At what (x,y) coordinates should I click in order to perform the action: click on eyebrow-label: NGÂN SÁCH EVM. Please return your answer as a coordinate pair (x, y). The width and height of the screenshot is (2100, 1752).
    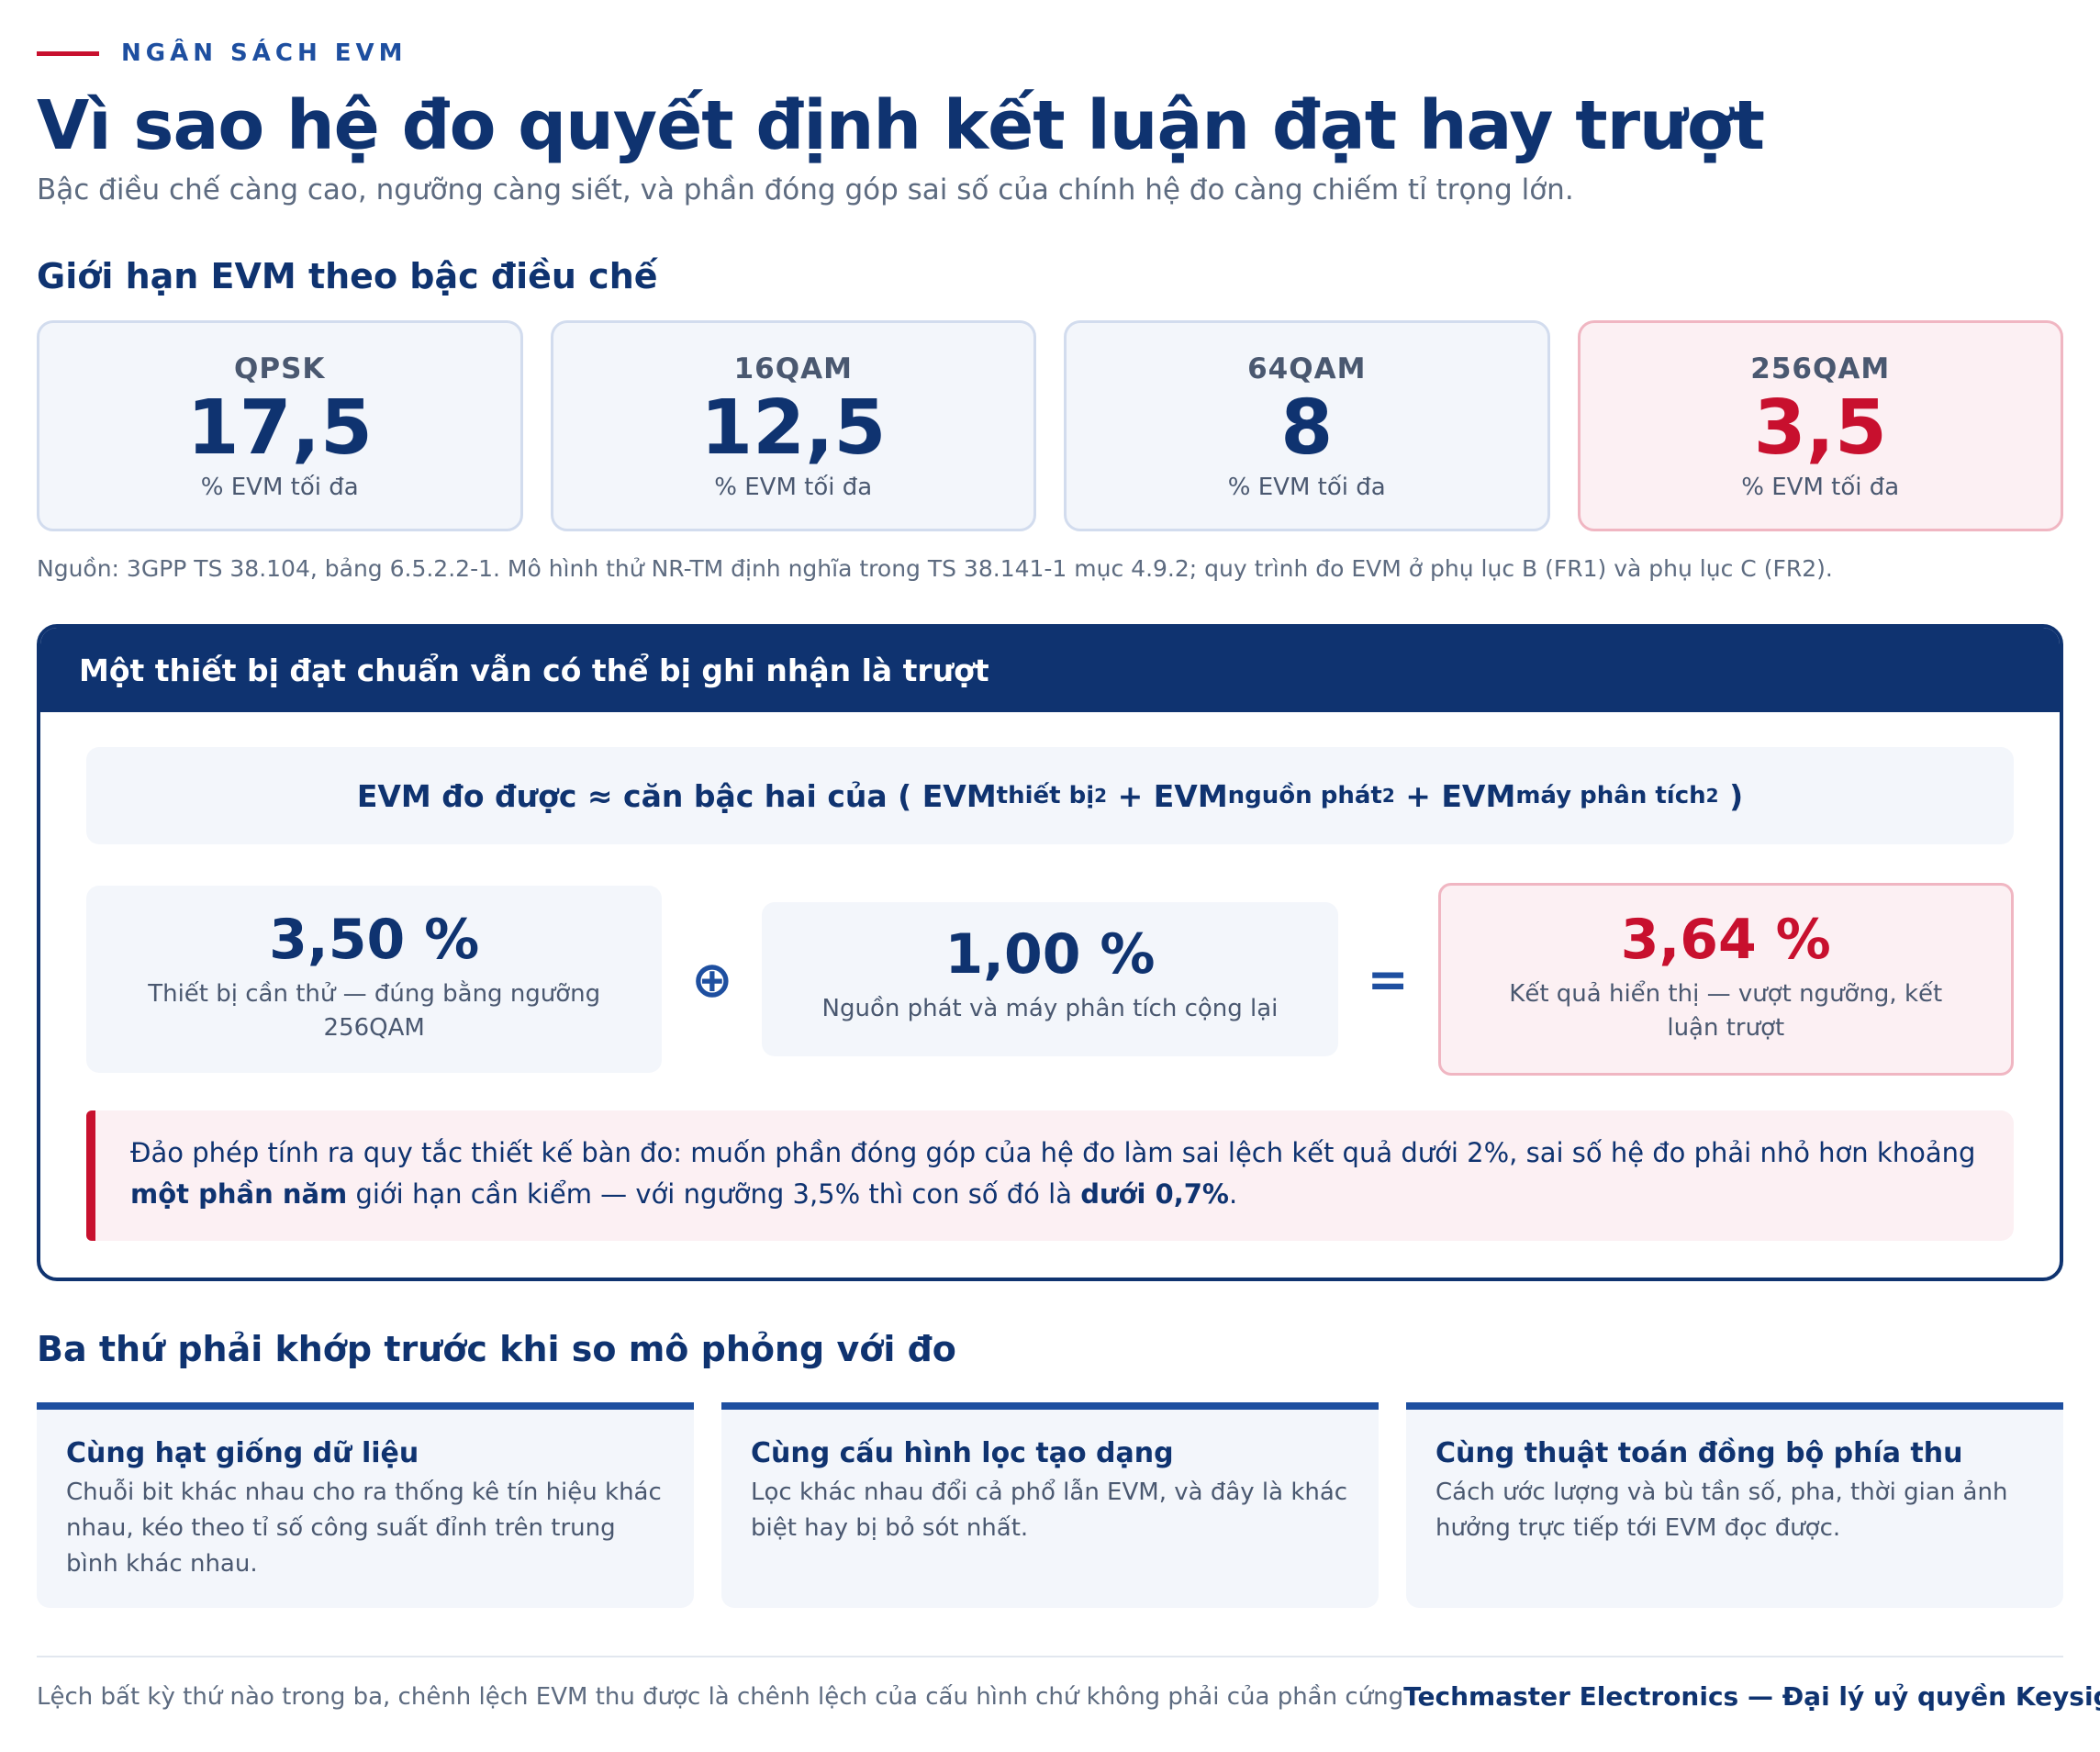
    Looking at the image, I should click on (264, 53).